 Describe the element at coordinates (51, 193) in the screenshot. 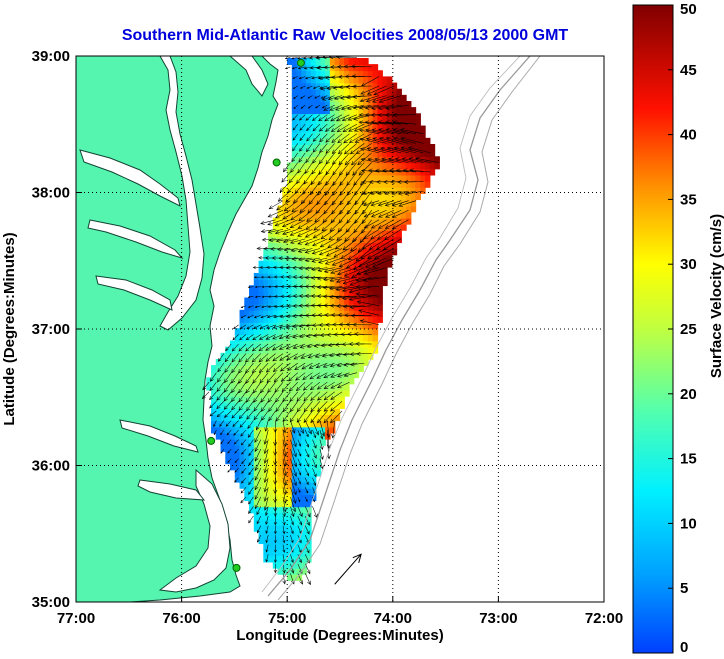

I see `y-tick-label: 38:00` at that location.